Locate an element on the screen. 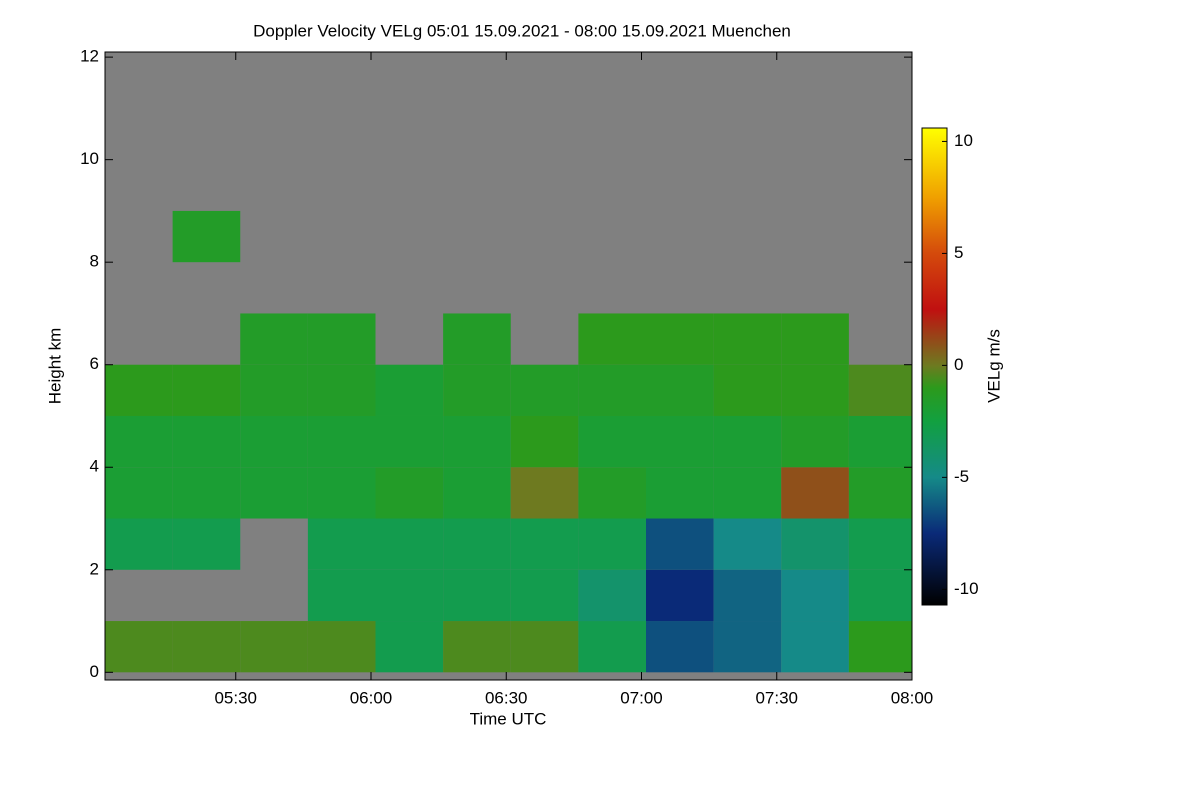 This screenshot has height=800, width=1200. y-tick-label: 6 is located at coordinates (94, 363).